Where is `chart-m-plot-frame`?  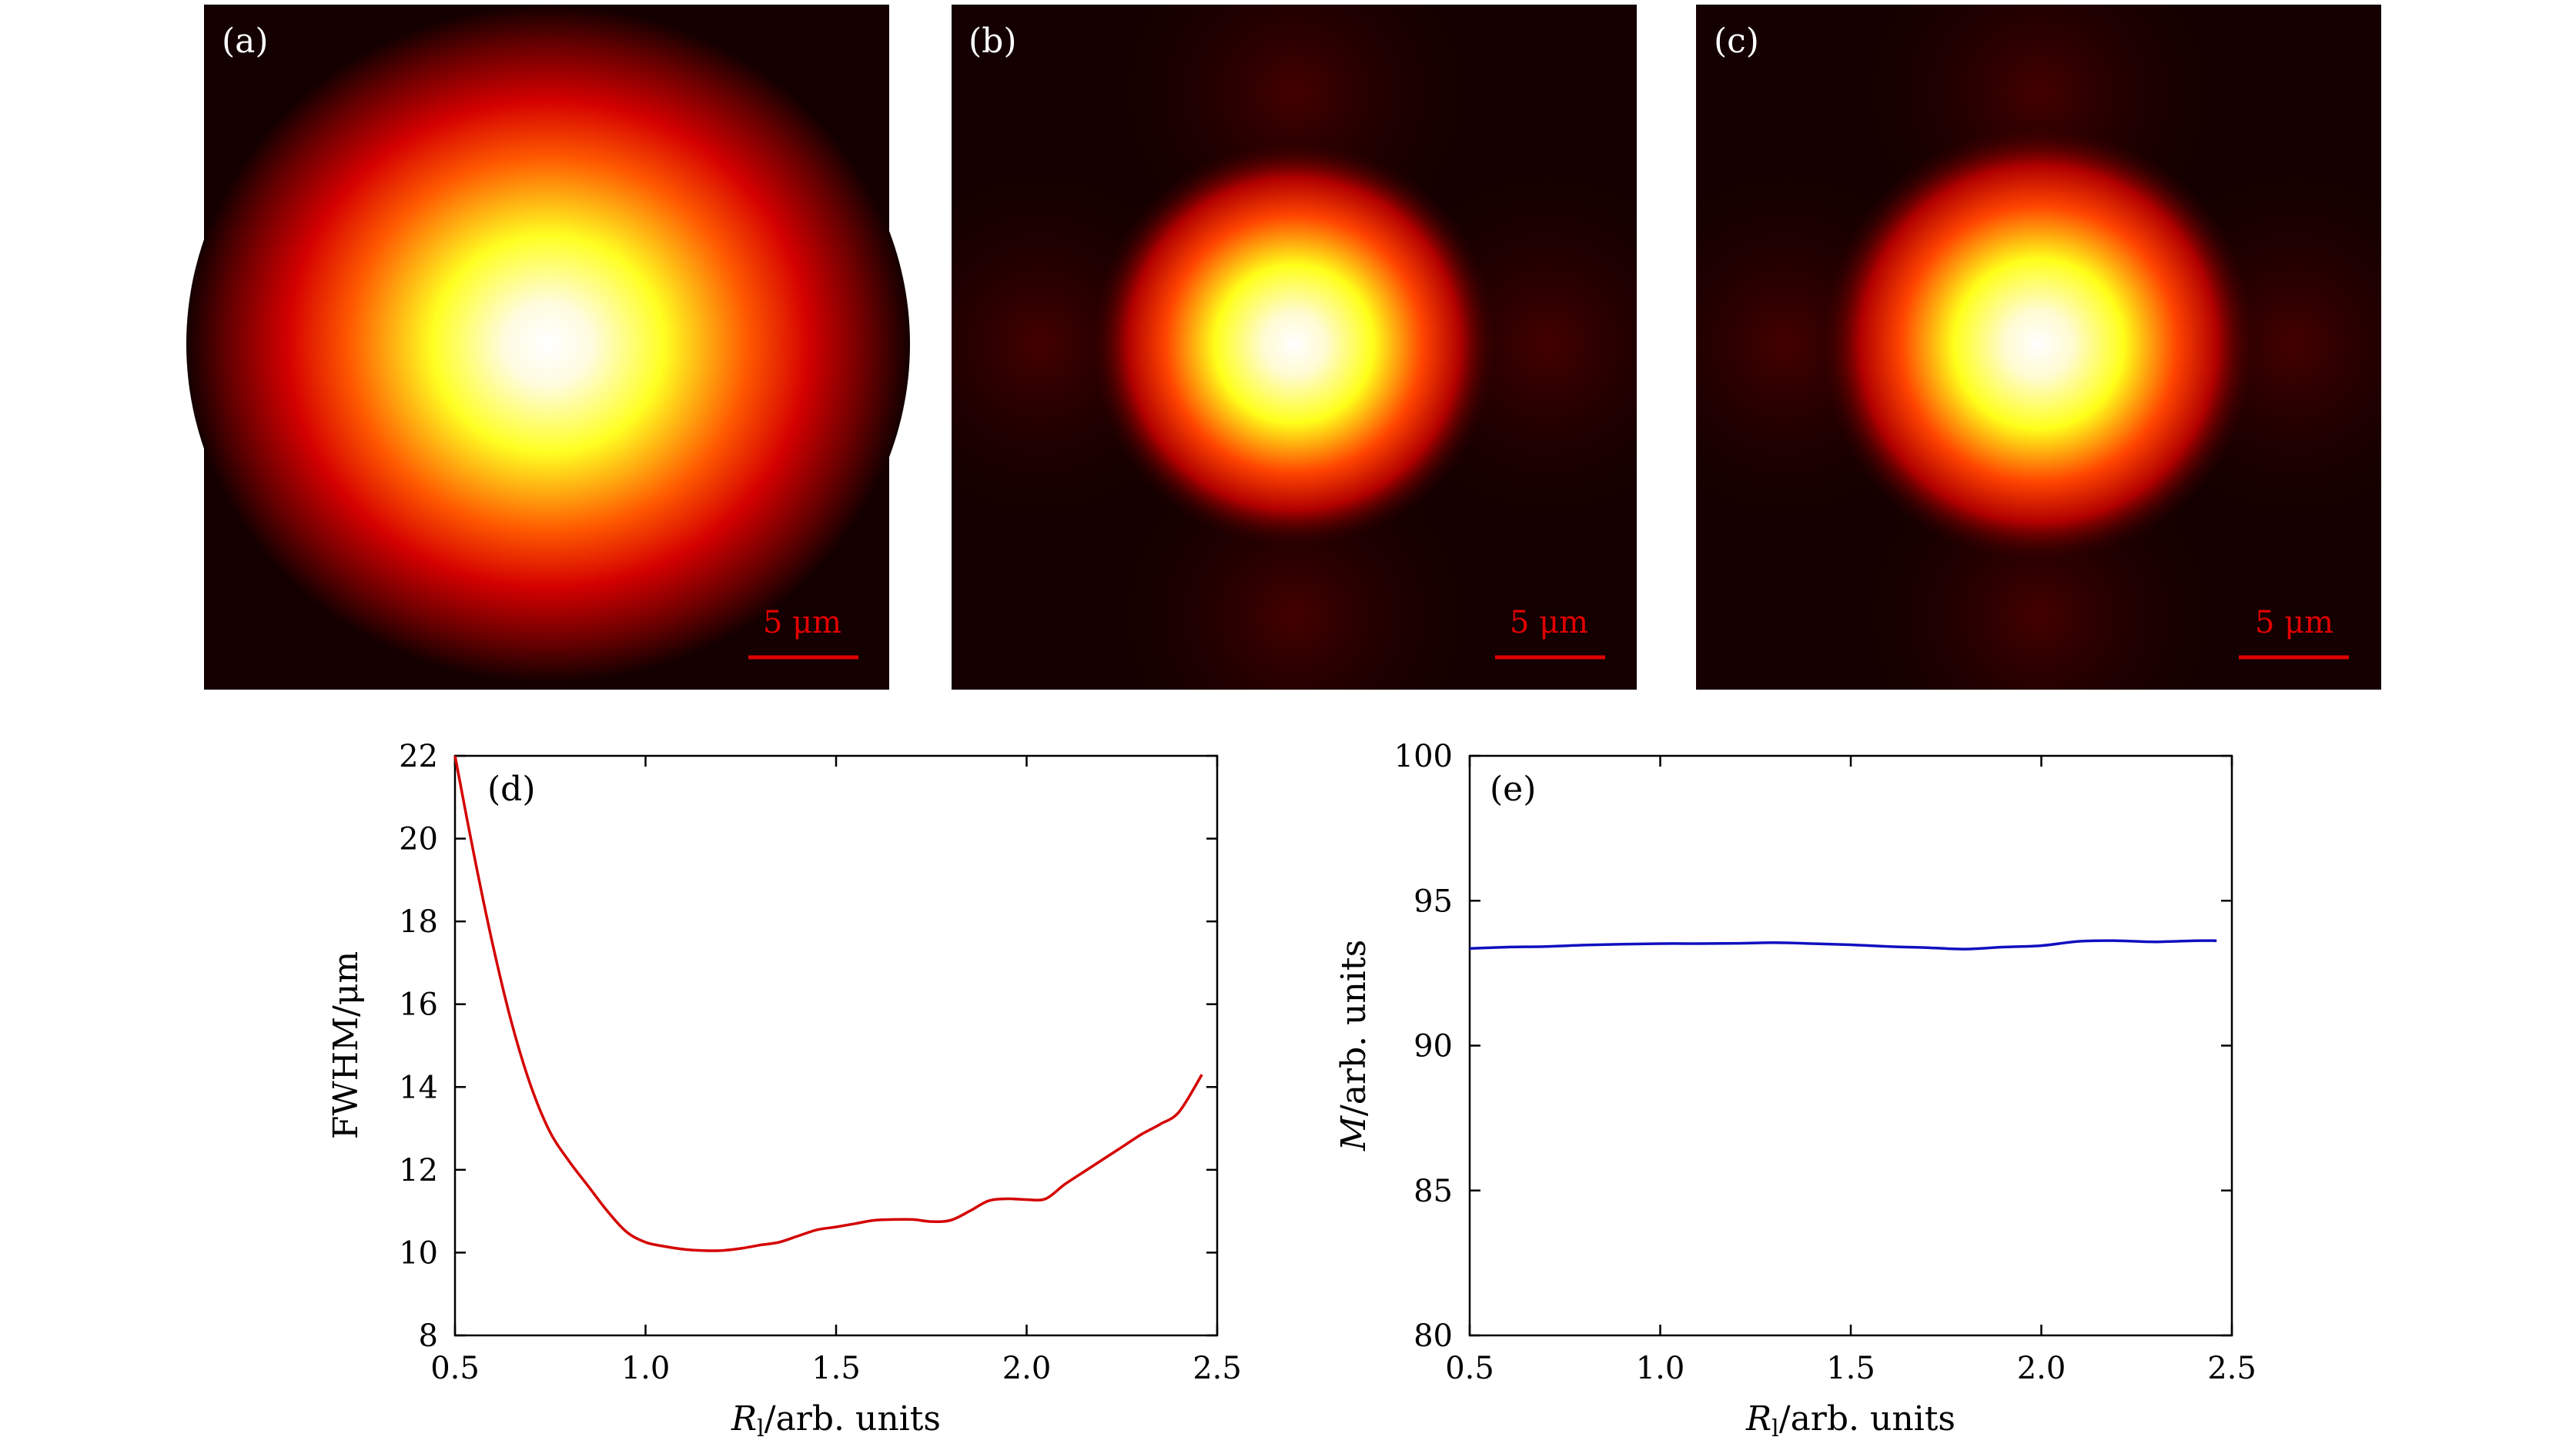
chart-m-plot-frame is located at coordinates (1851, 1045).